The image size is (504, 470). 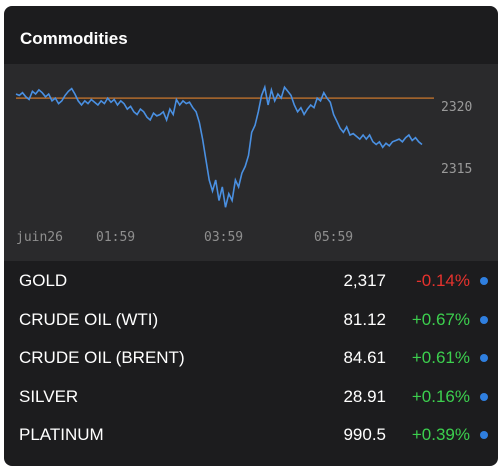 What do you see at coordinates (364, 396) in the screenshot?
I see `commodity-price: 28.91` at bounding box center [364, 396].